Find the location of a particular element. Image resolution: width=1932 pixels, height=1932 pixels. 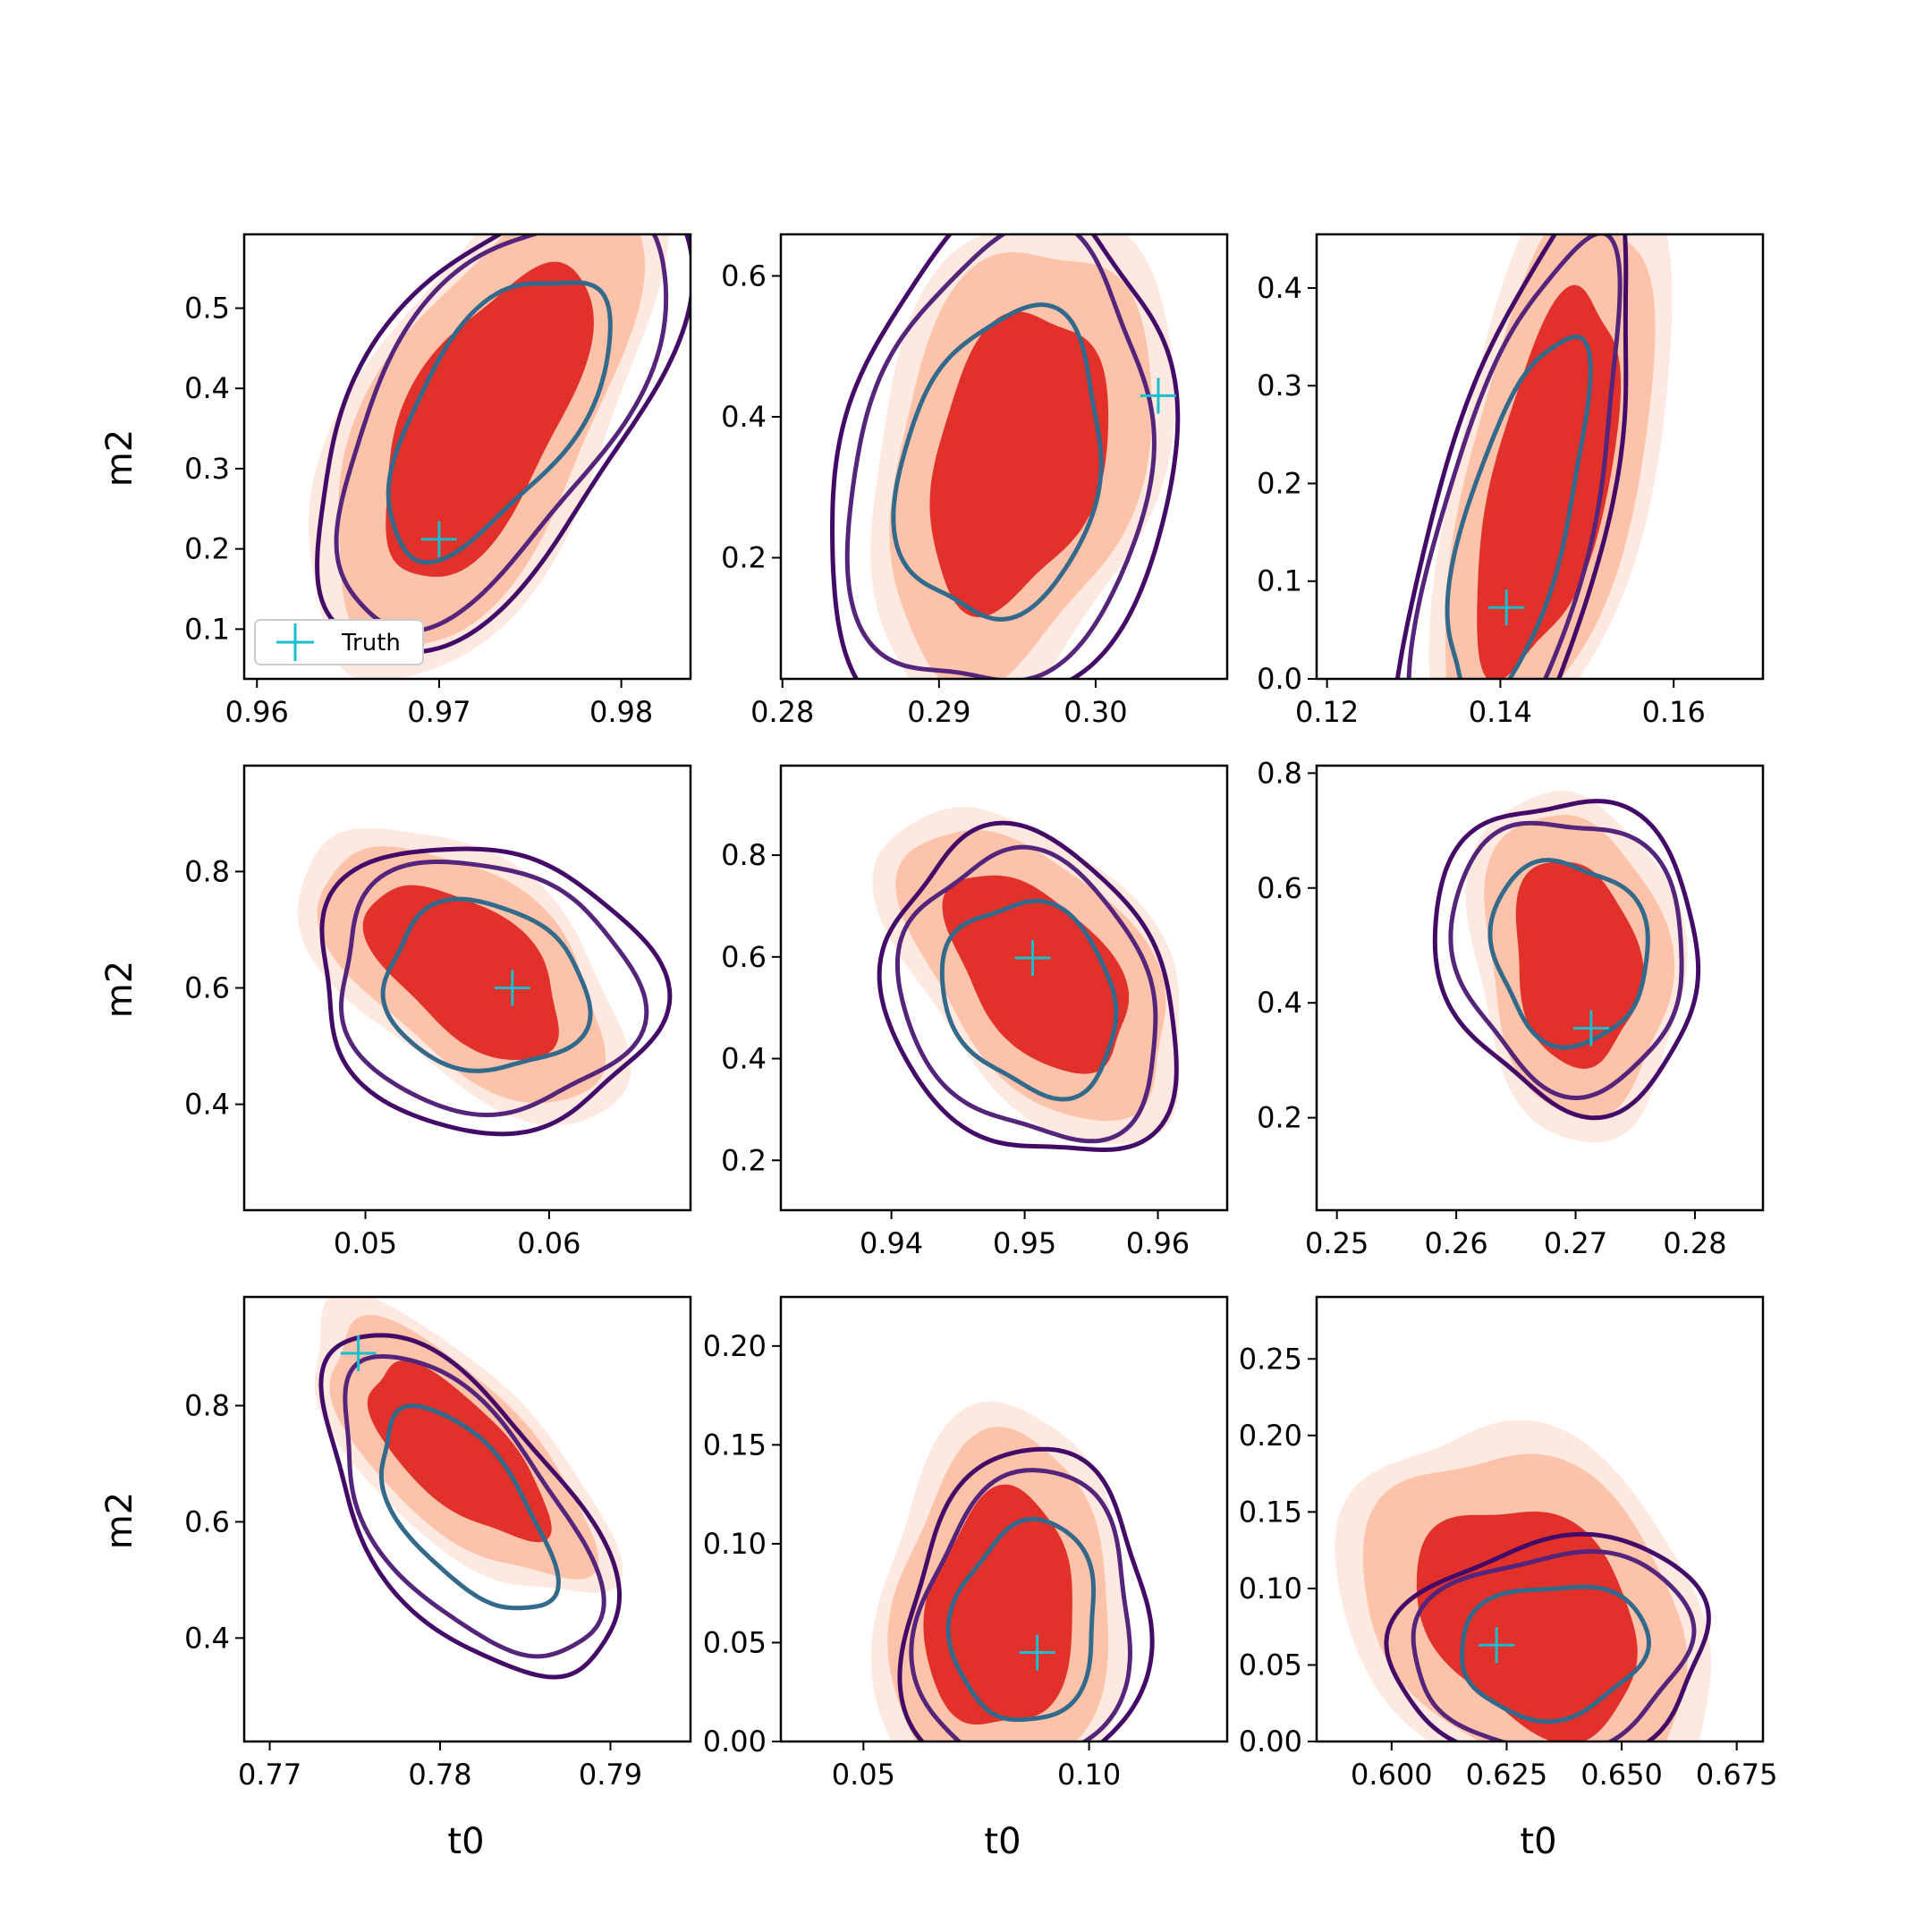

panel-row3-col1: 0.77 0.78 0.79 0.4 0.6 0.8 is located at coordinates (438, 1543).